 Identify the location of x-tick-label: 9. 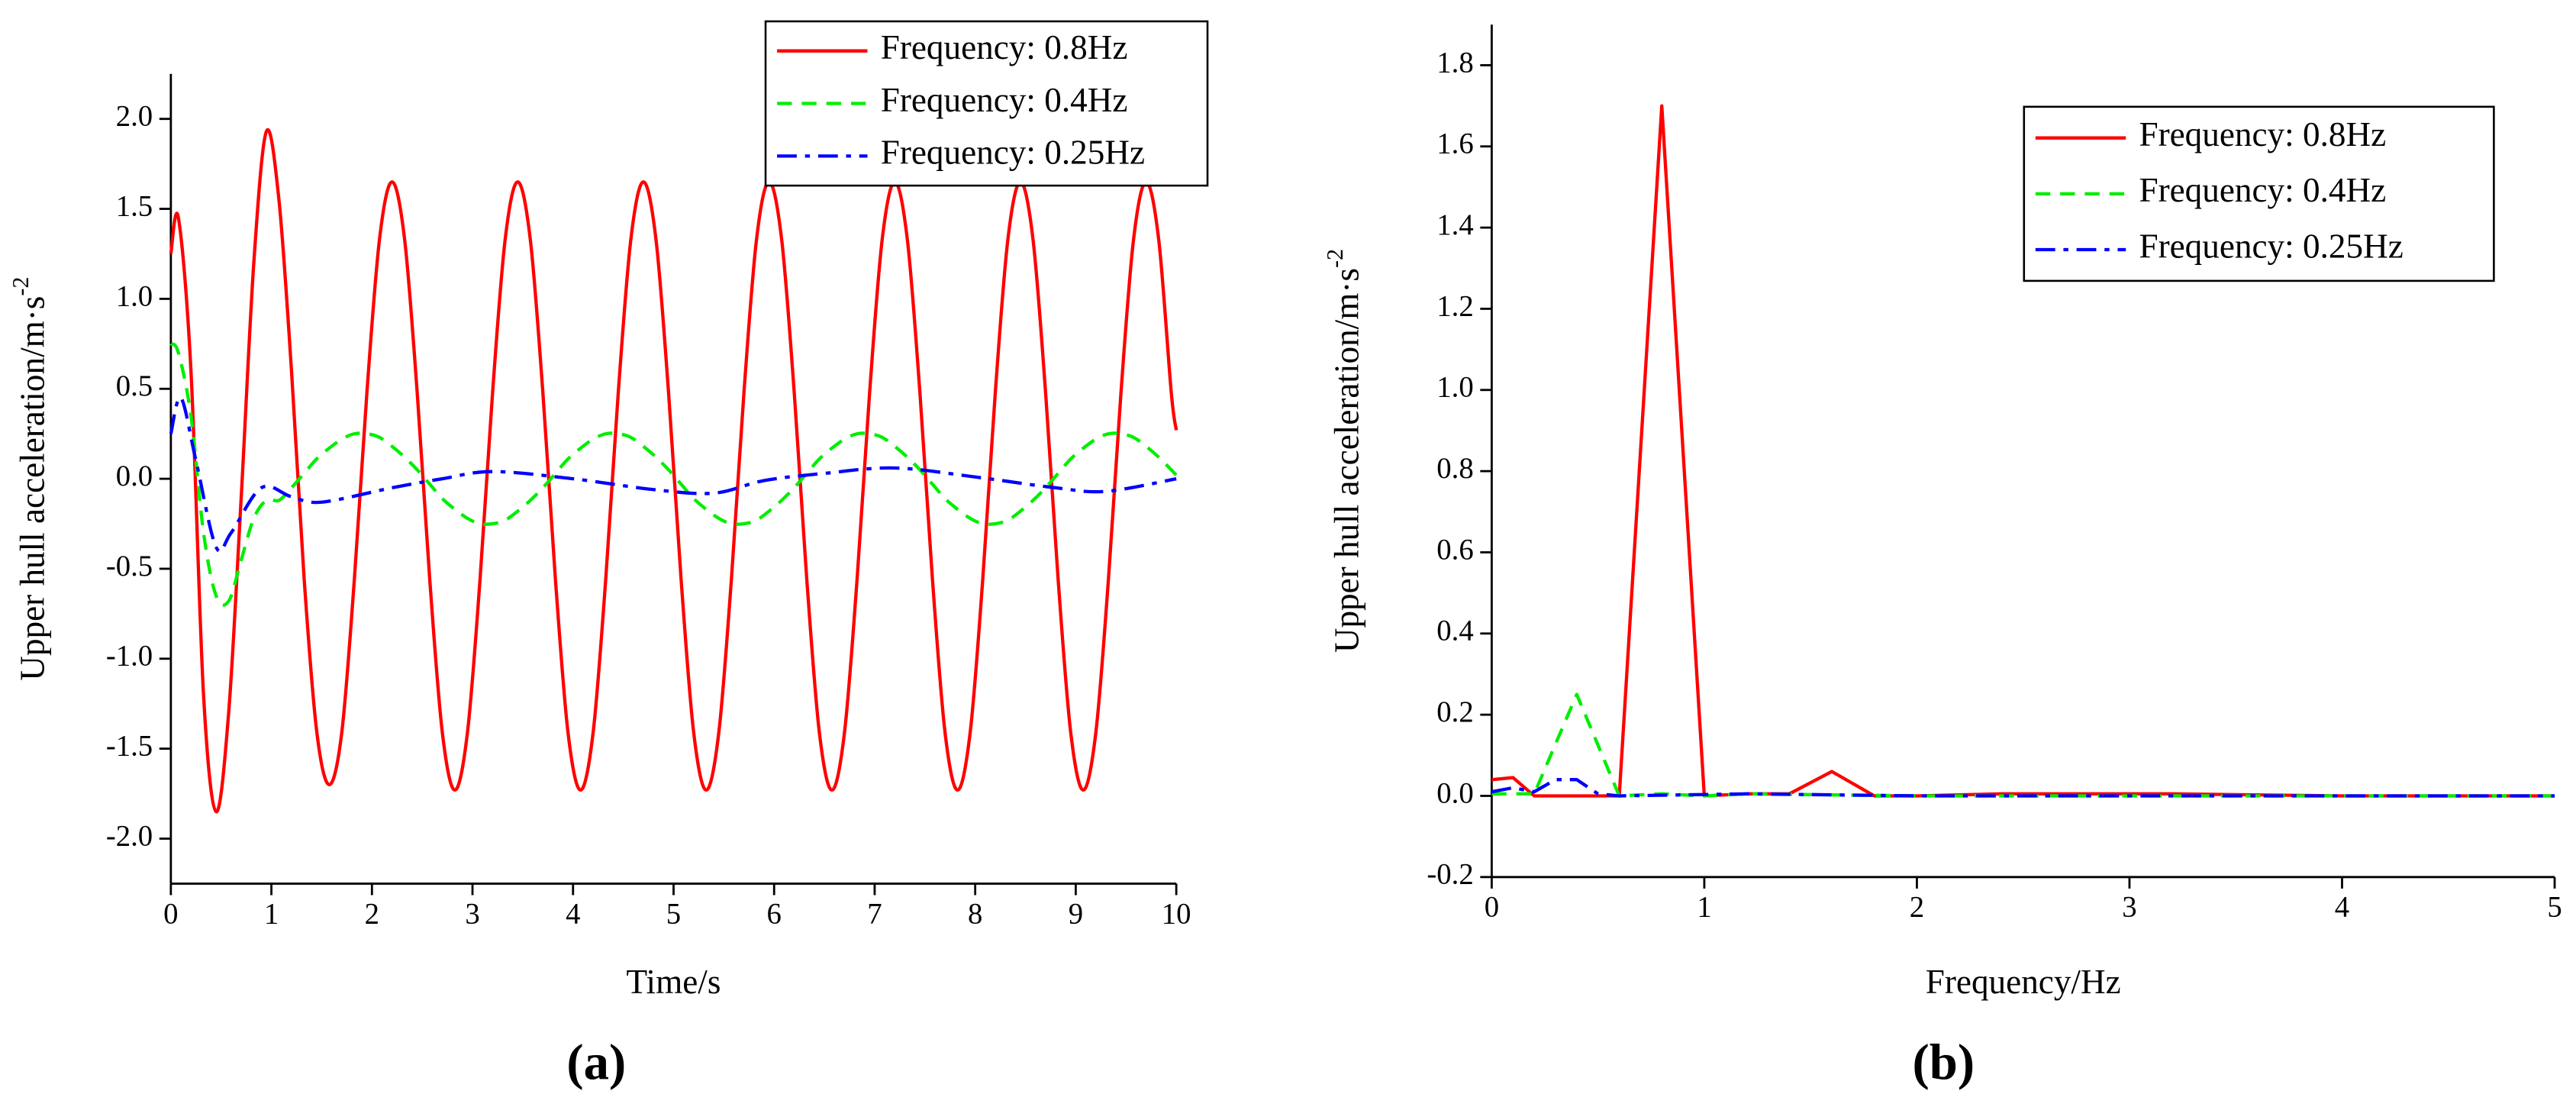
(1076, 913).